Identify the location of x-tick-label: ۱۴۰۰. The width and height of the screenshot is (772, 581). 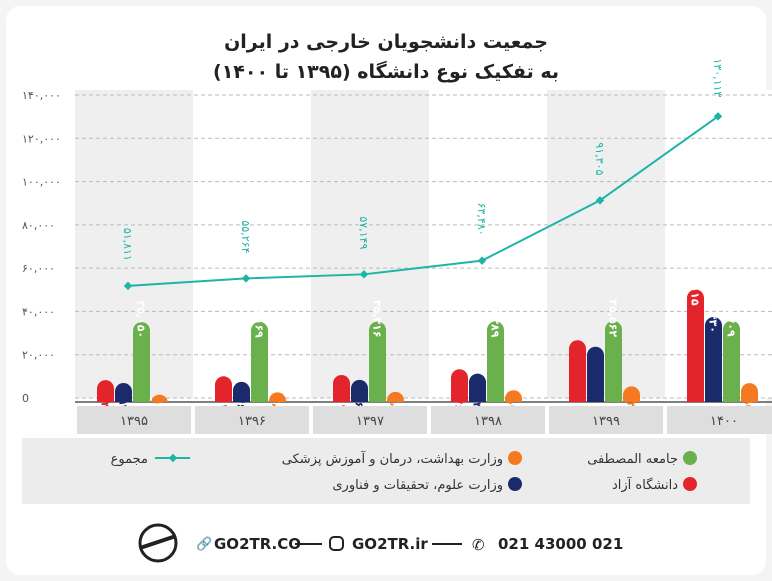
(724, 421).